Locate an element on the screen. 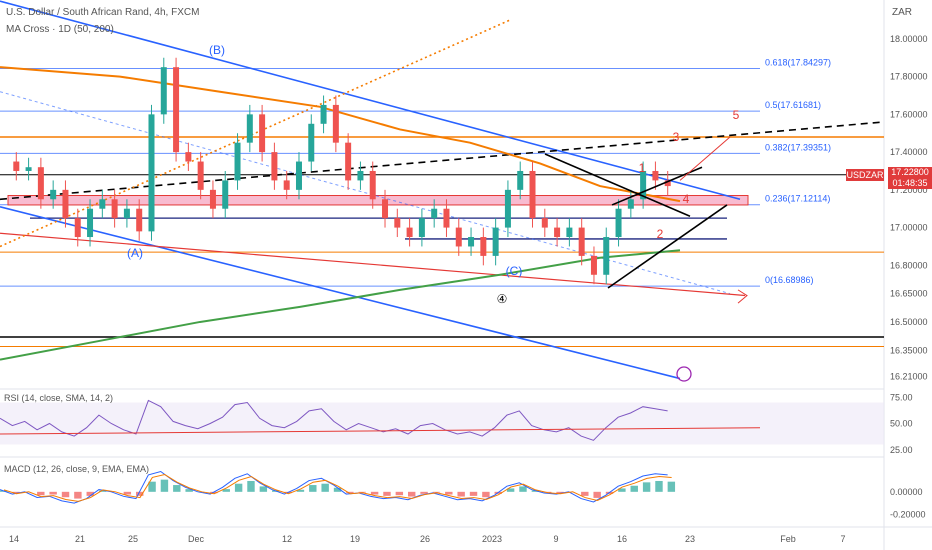 The image size is (932, 550). price-tick-label: 17.40000 is located at coordinates (909, 152).